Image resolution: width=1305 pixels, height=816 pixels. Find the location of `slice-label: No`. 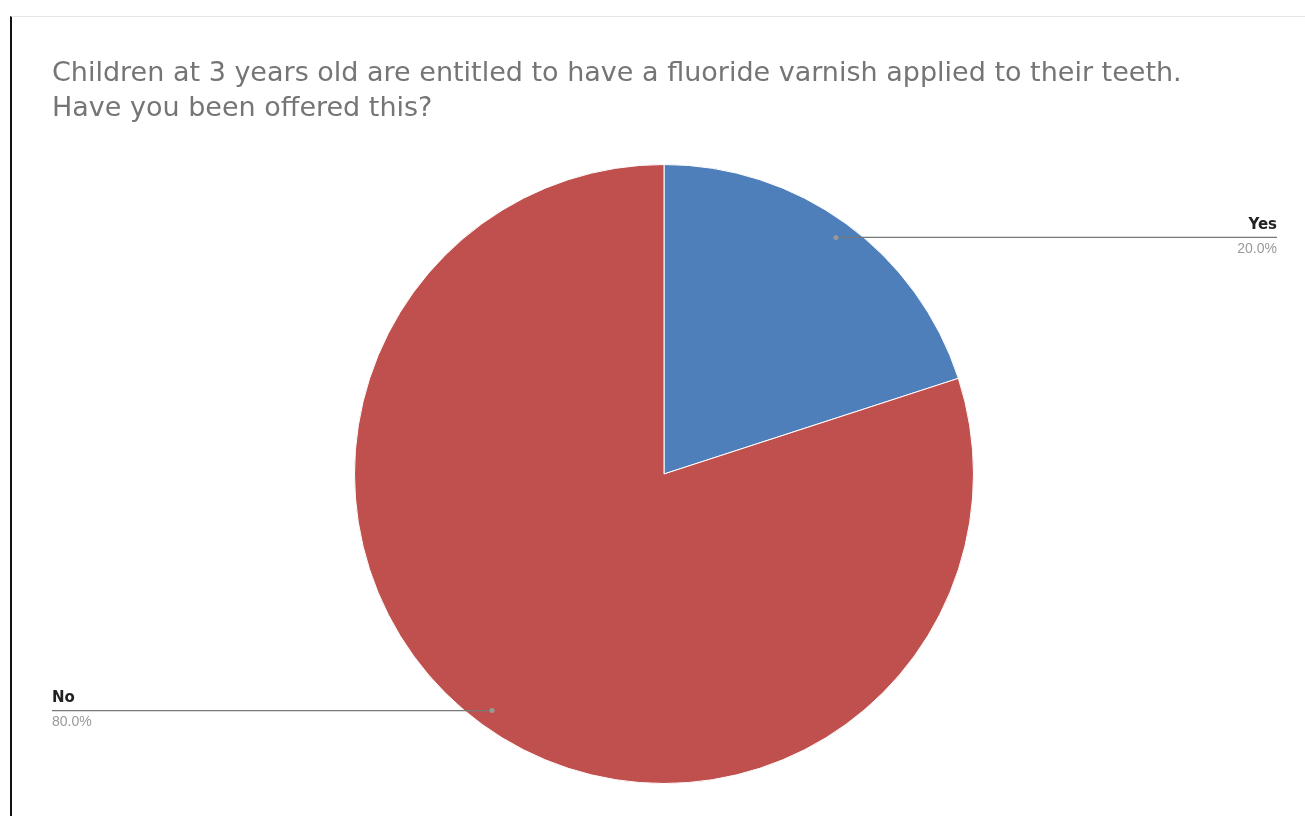

slice-label: No is located at coordinates (63, 697).